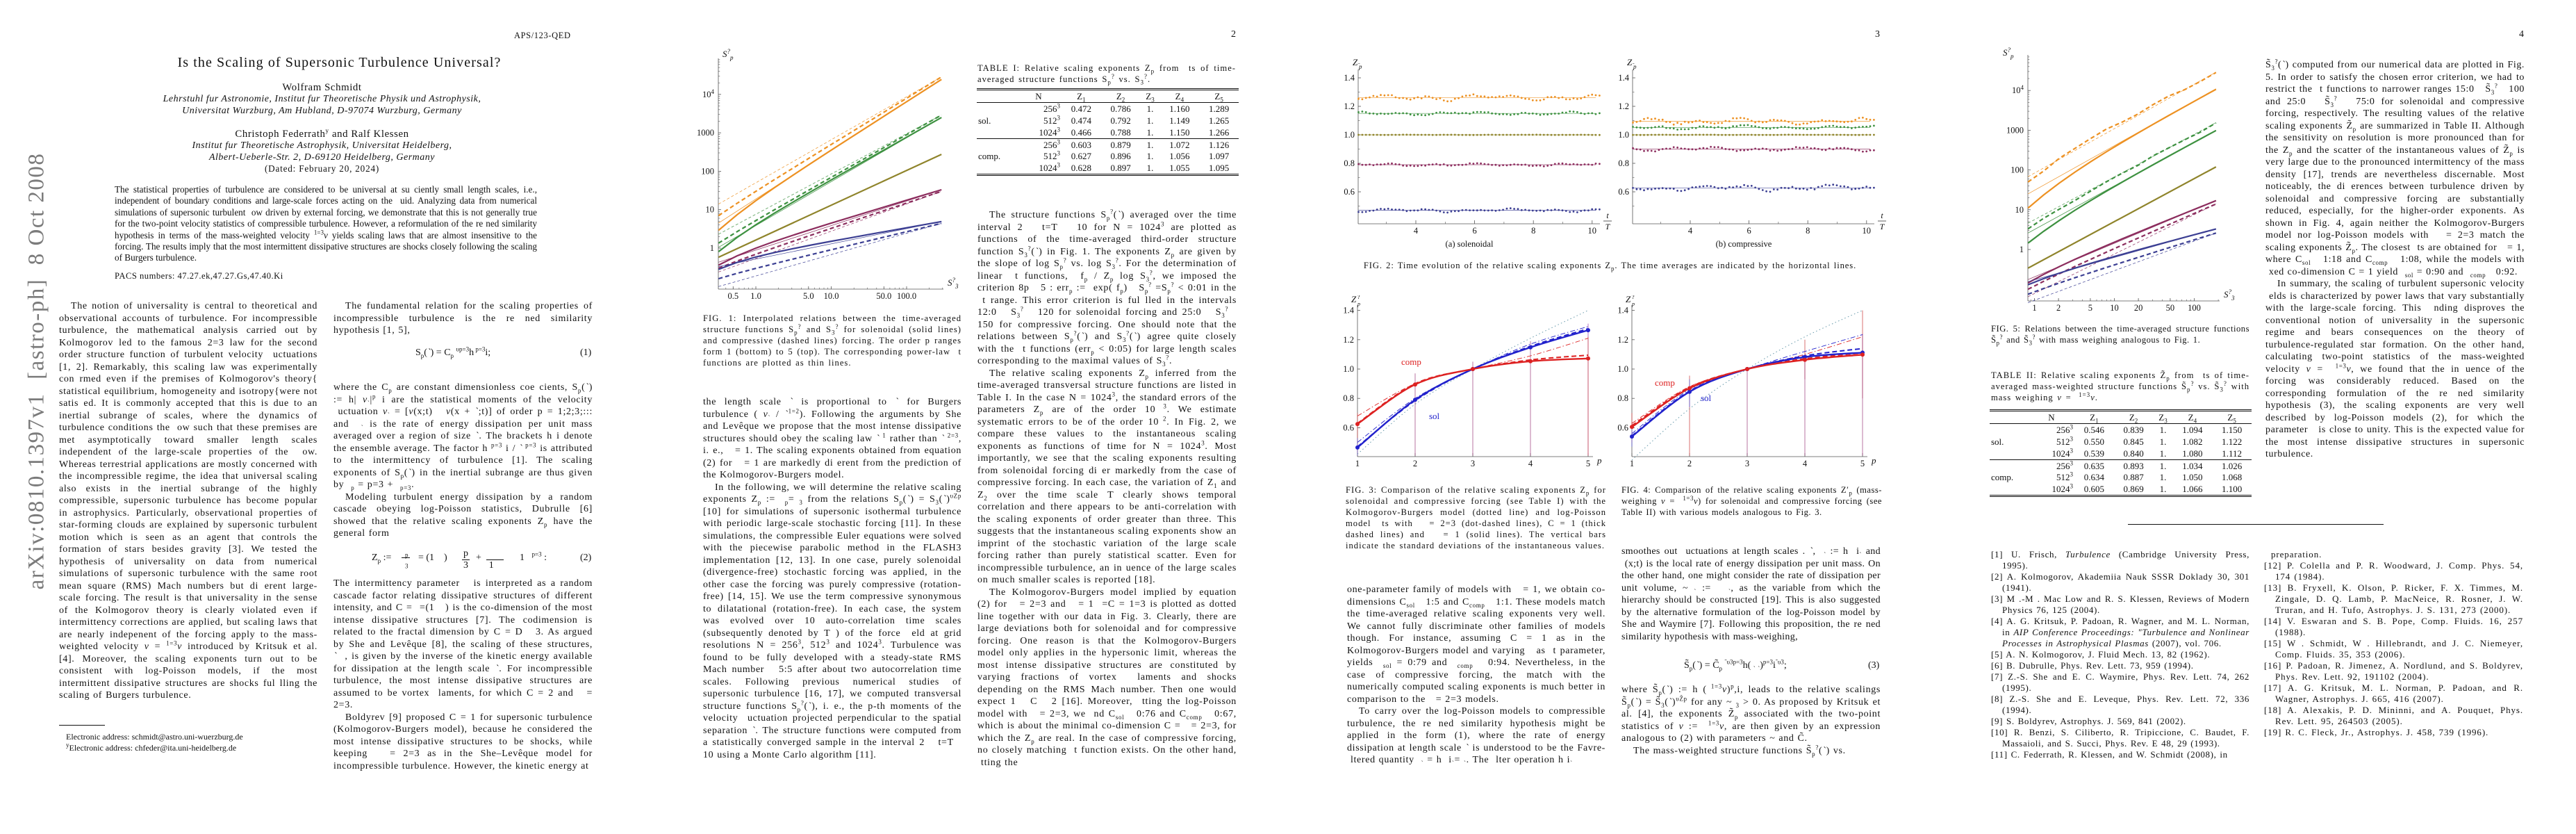  I want to click on svg-text: 100.0, so click(907, 296).